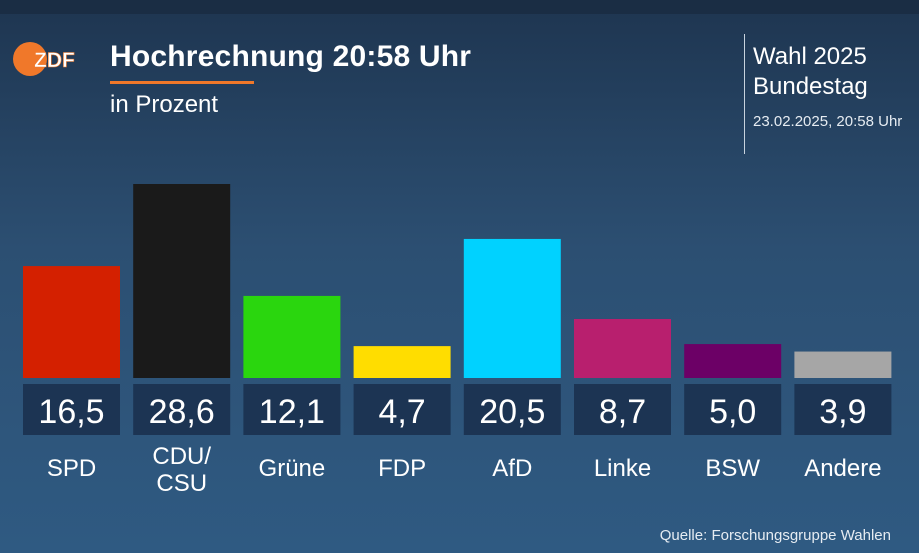  I want to click on value-label-cdu-csu: 28,6, so click(182, 412).